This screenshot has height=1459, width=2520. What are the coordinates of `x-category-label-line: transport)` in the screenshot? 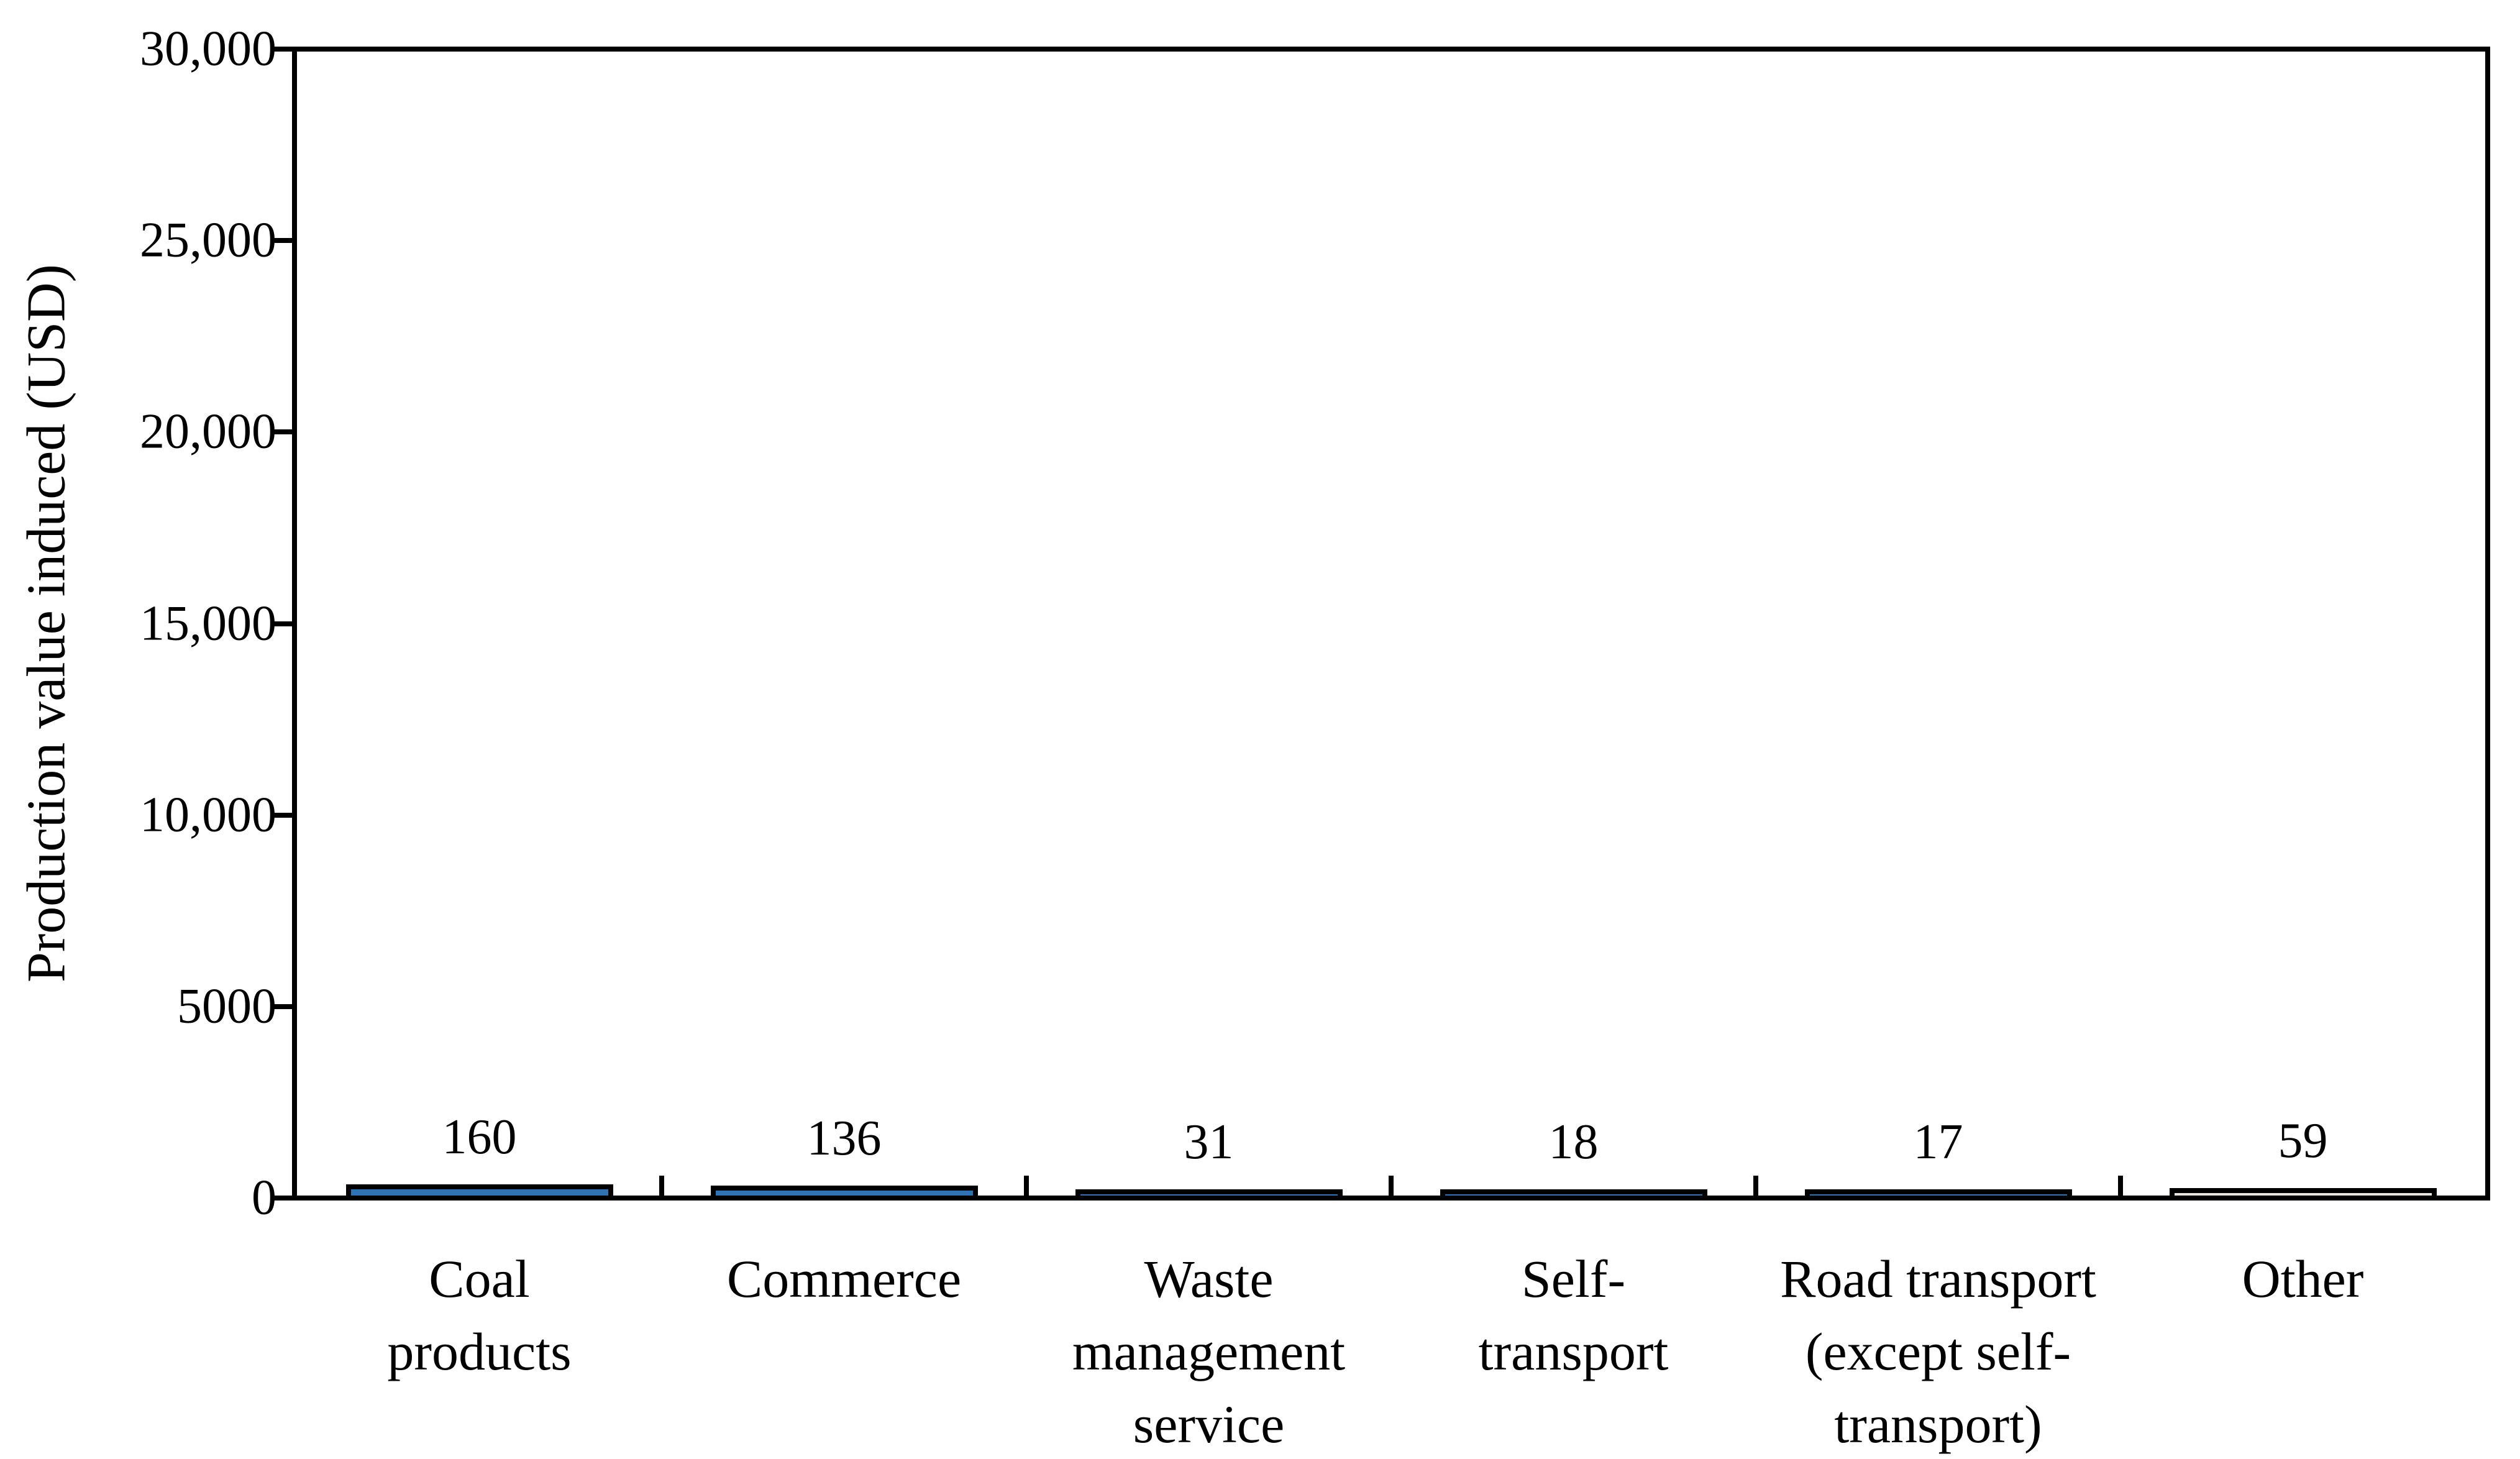 It's located at (1938, 1424).